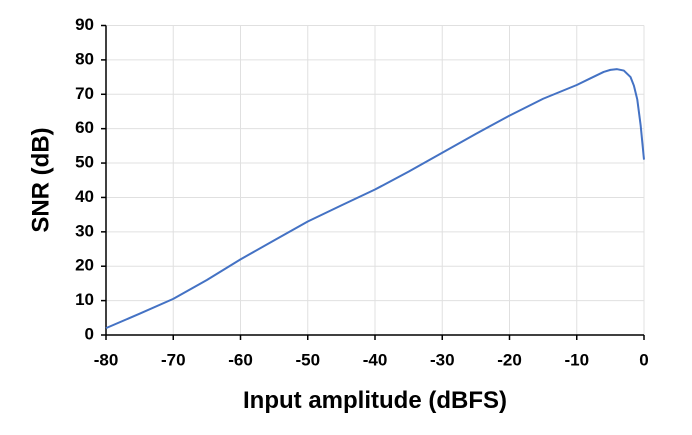 The image size is (692, 435). Describe the element at coordinates (84, 265) in the screenshot. I see `y-tick-label: 20` at that location.